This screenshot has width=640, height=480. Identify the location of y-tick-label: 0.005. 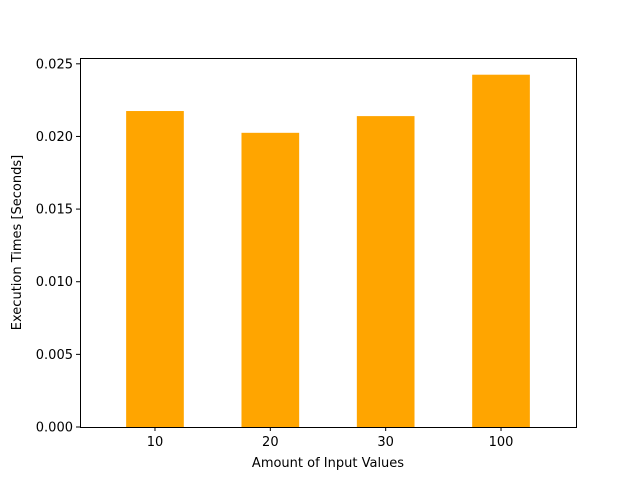
(54, 355).